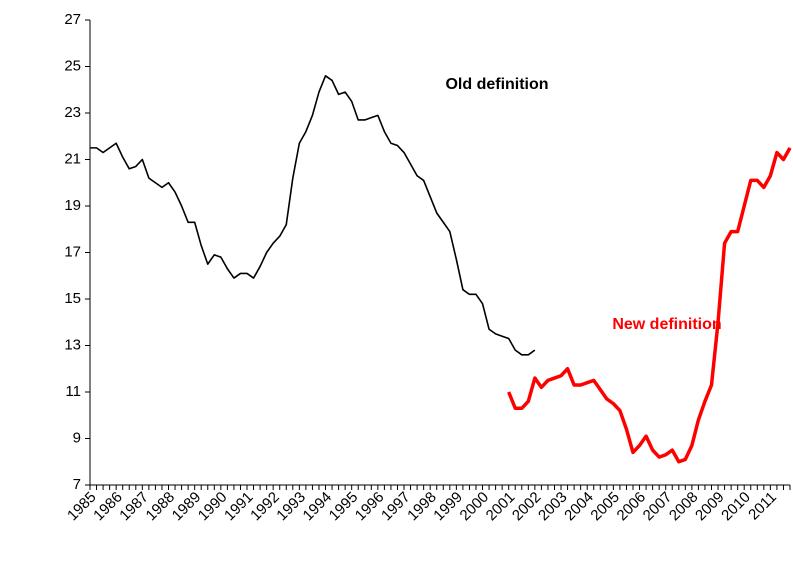  I want to click on x-tick-label: 2010, so click(736, 507).